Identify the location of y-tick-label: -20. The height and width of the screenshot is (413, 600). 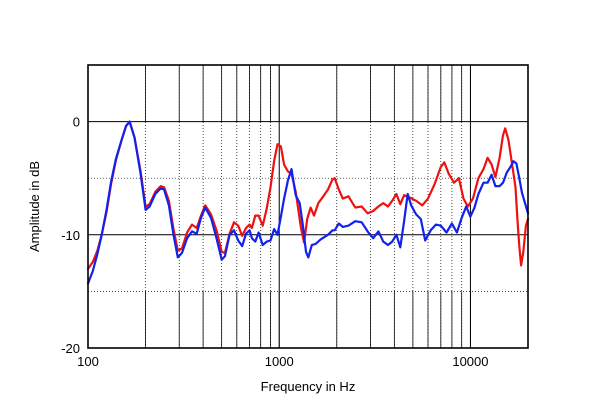
(70, 348).